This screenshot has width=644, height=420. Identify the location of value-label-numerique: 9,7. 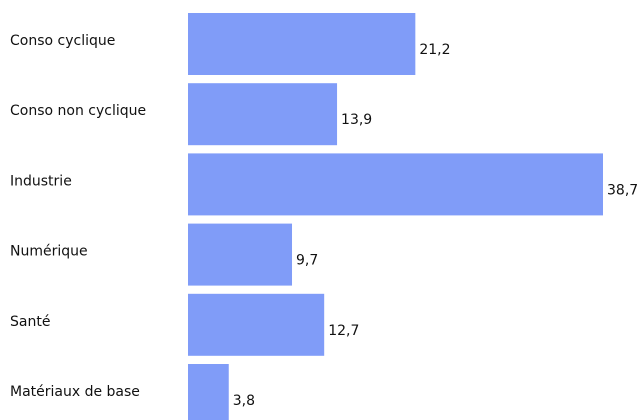
(307, 261).